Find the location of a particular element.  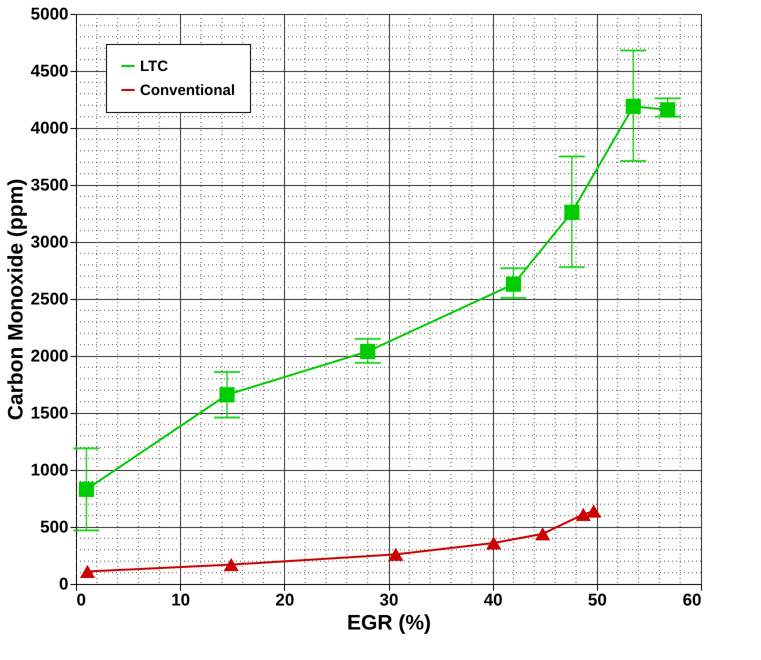

y-tick-label: 2500 is located at coordinates (49, 299).